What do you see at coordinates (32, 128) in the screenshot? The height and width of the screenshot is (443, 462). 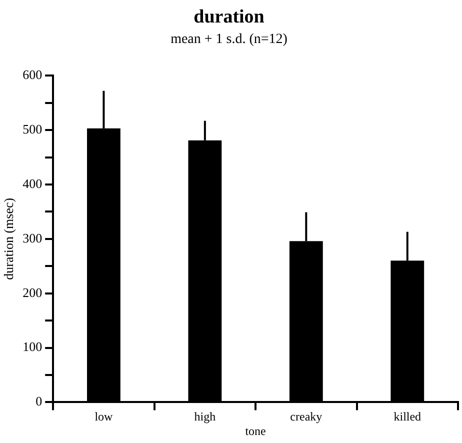 I see `y-tick-label: 500` at bounding box center [32, 128].